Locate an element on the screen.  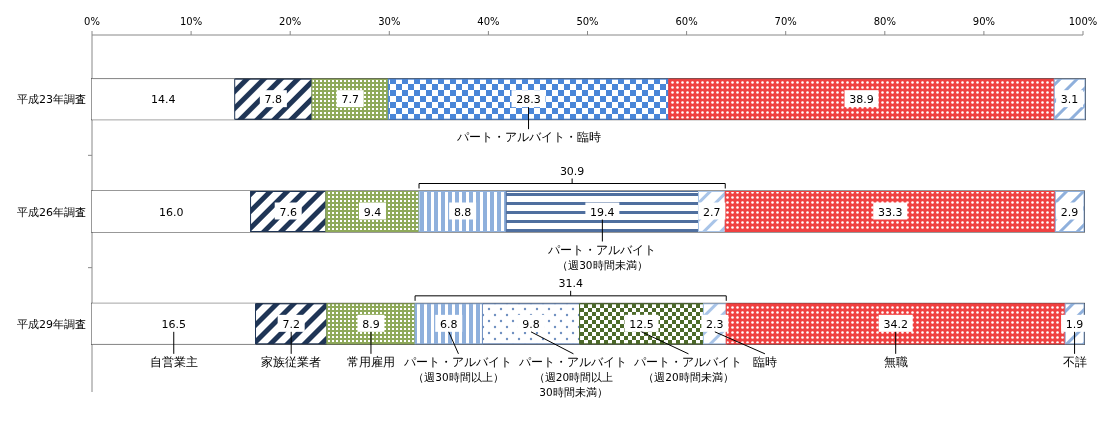
series-label: パート・アルバイト・臨時 is located at coordinates (528, 137).